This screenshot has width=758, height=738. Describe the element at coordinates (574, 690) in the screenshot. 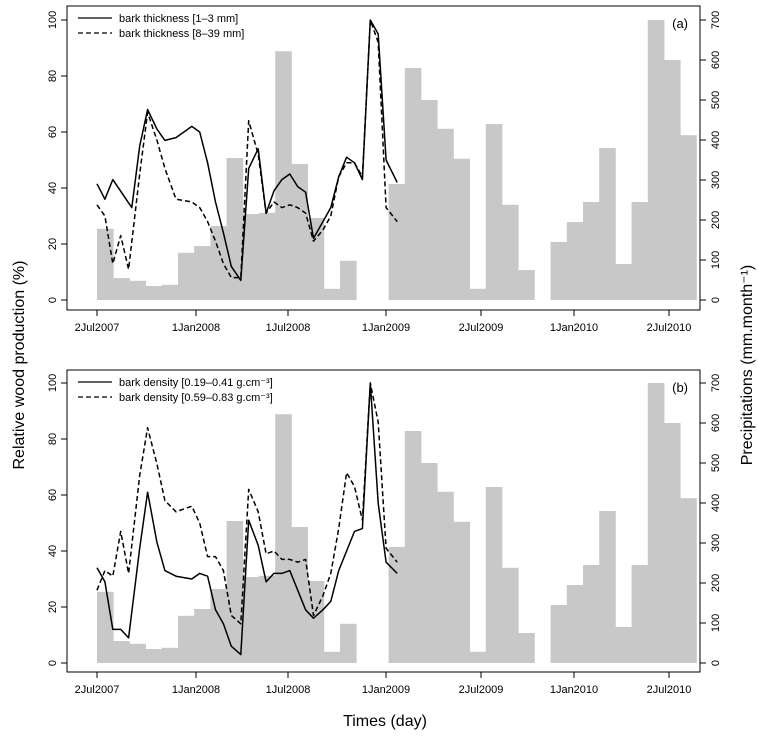

I see `x-tick-label: 1Jan2010` at that location.